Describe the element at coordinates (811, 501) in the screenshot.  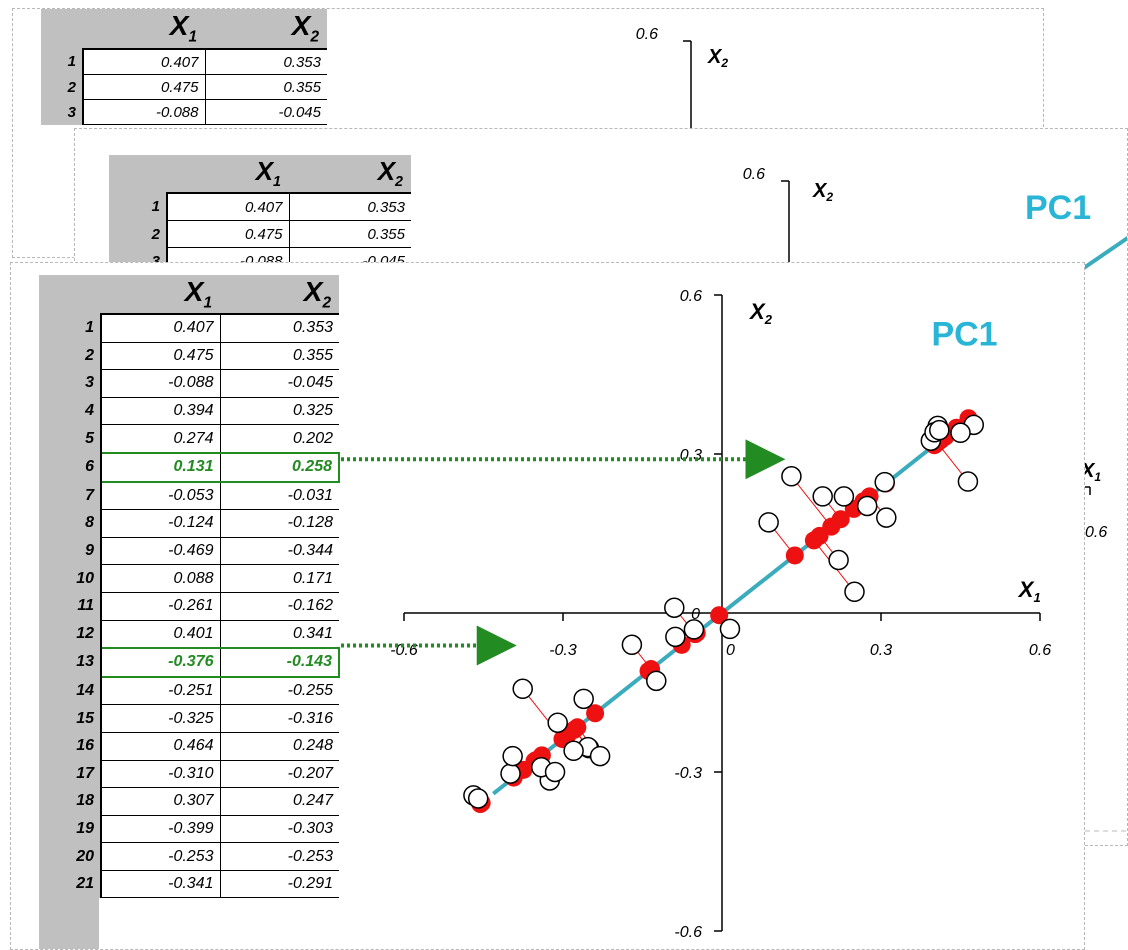
I see `projection-segment` at that location.